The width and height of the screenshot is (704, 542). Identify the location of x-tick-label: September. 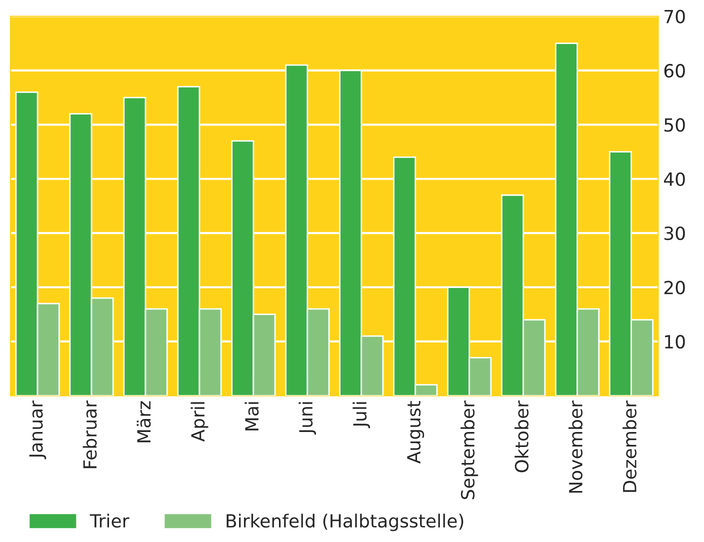
(469, 450).